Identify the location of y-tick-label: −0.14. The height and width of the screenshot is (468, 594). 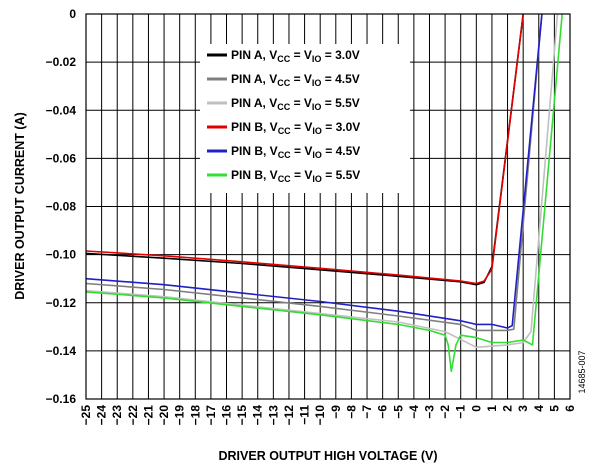
(61, 351).